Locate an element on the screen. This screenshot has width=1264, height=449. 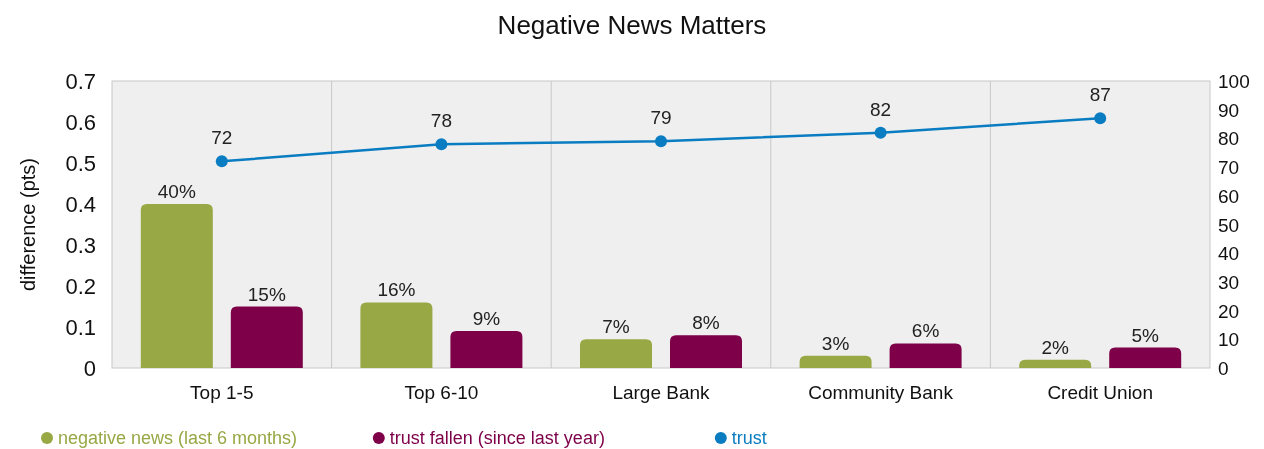
x-tick-label: Top 1-5 is located at coordinates (222, 392).